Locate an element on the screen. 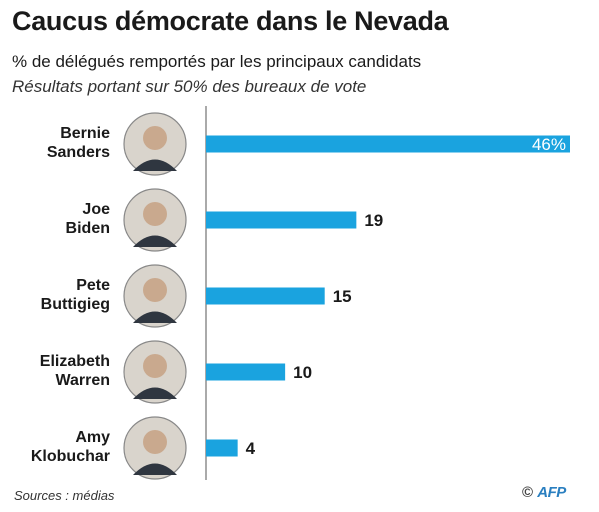 The width and height of the screenshot is (599, 512). afp-logo: © AFP is located at coordinates (544, 492).